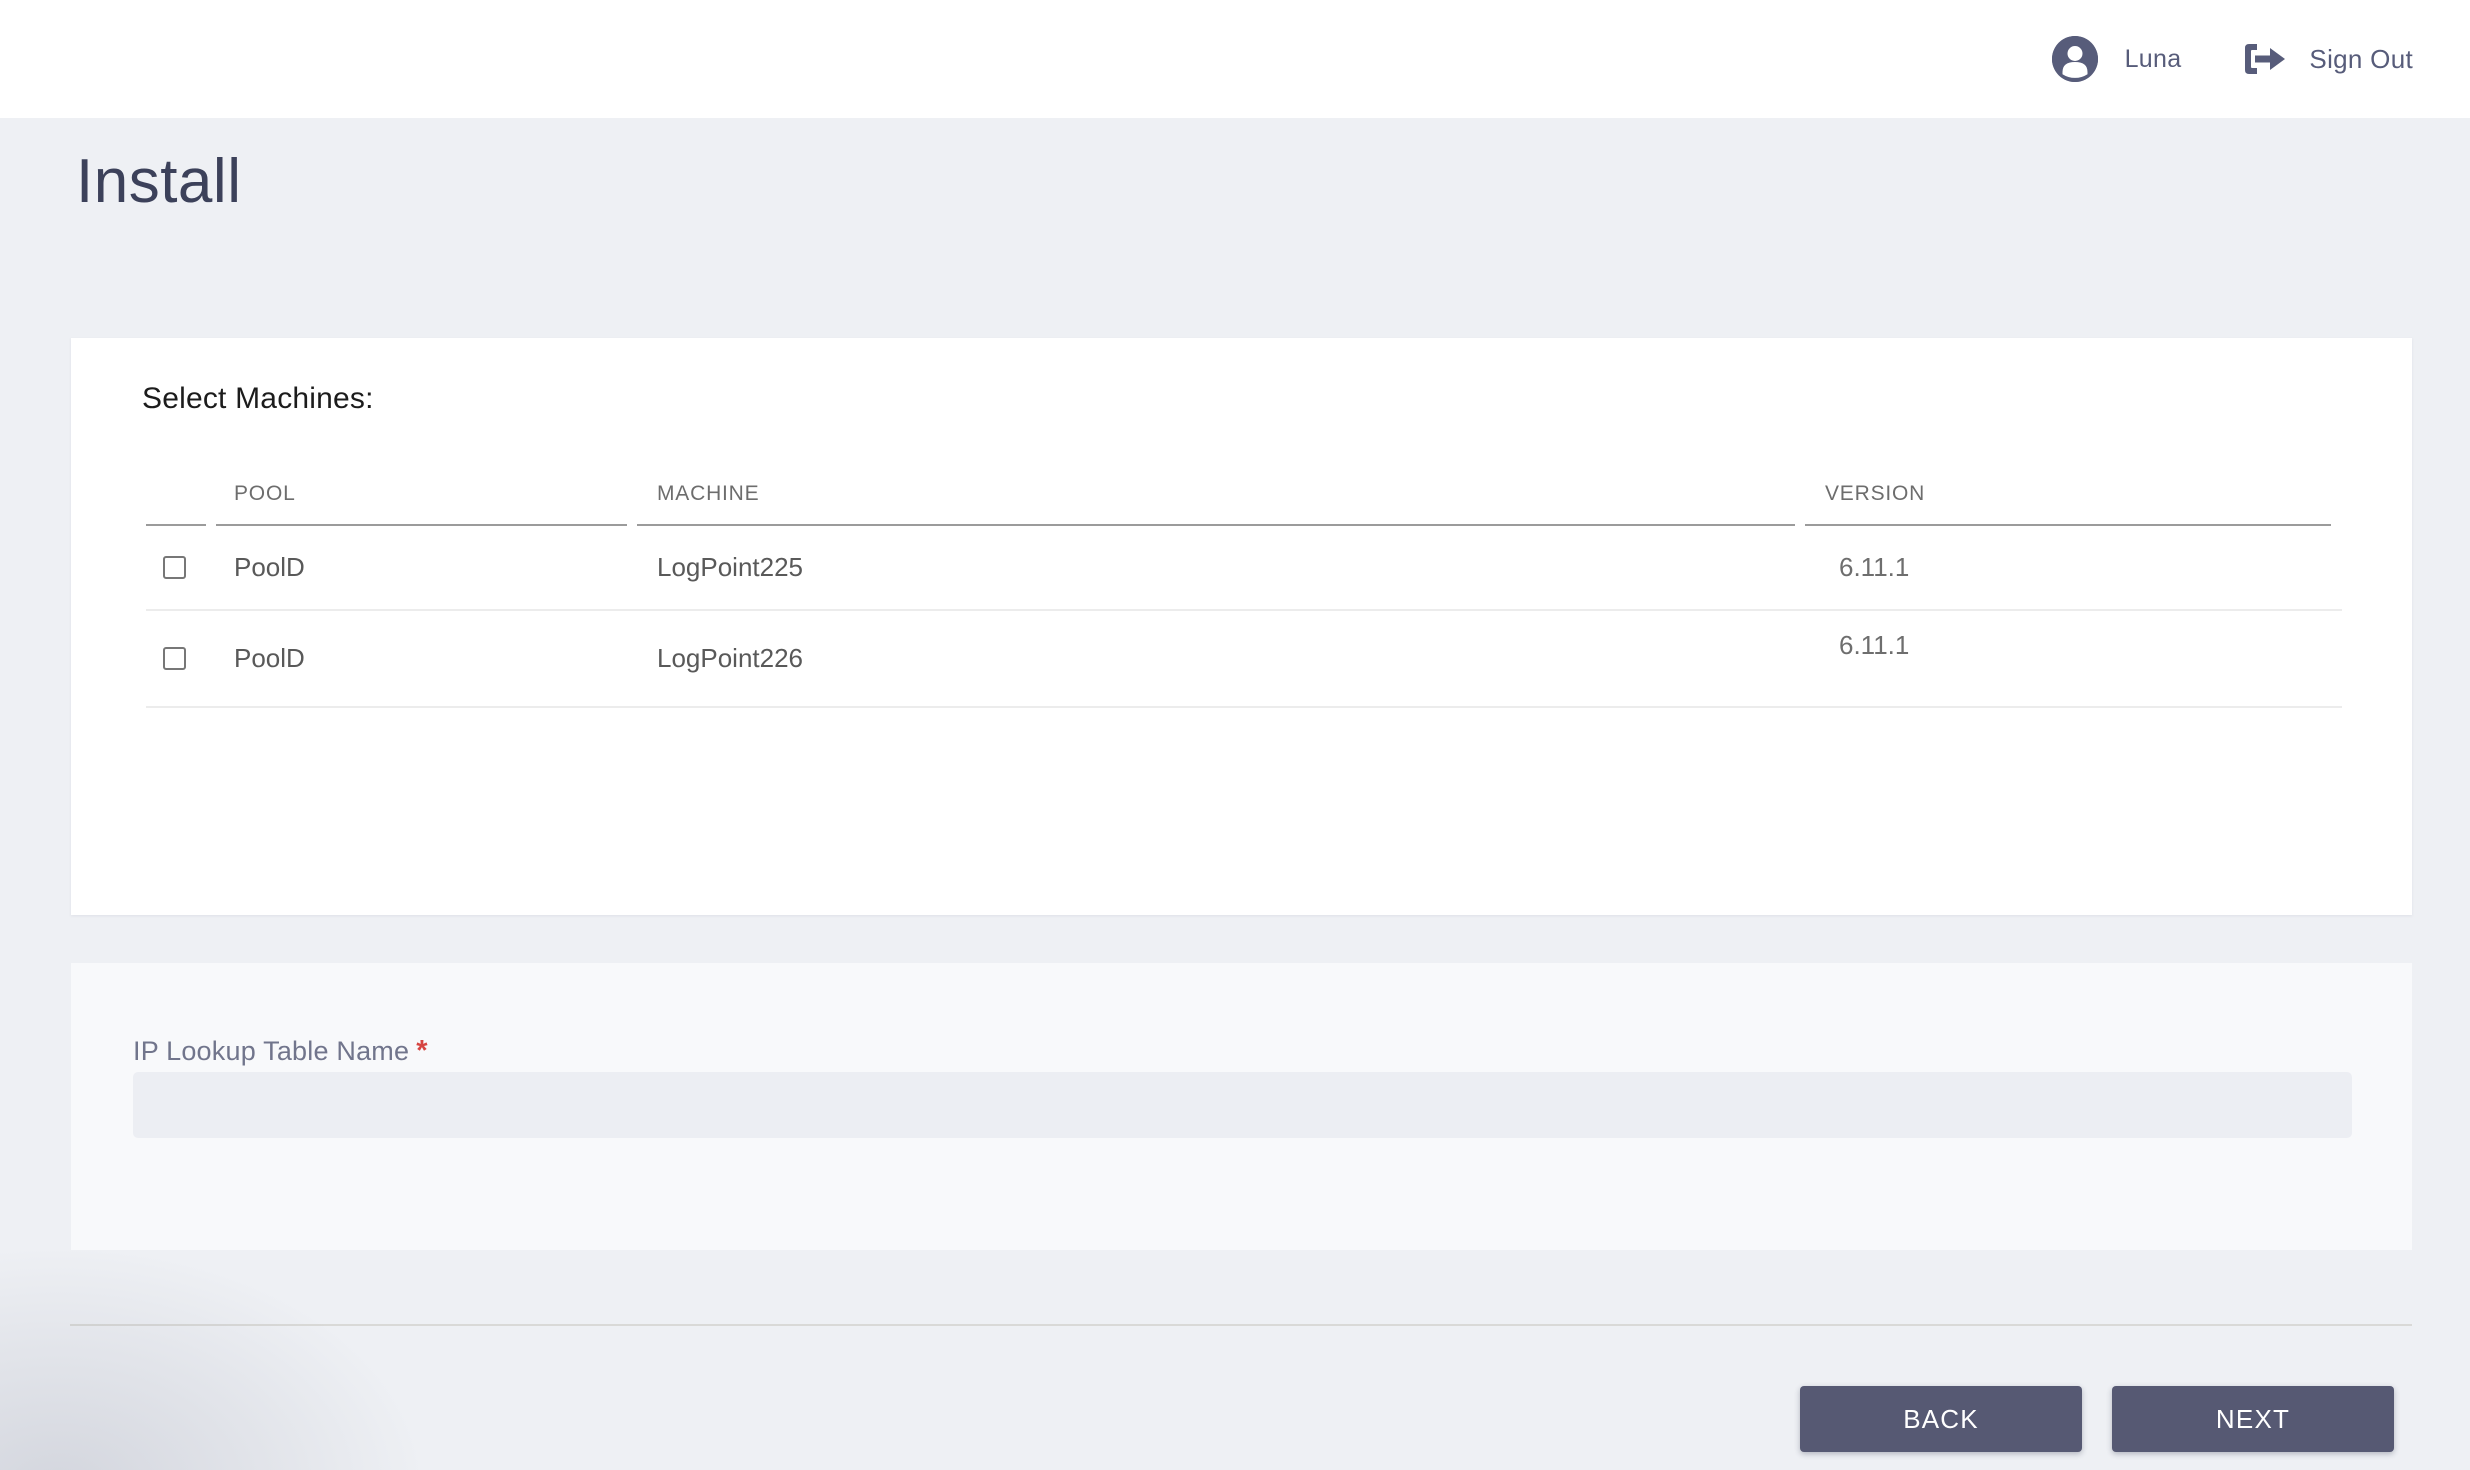 The height and width of the screenshot is (1470, 2470). Describe the element at coordinates (1242, 1051) in the screenshot. I see `ip-lookup-label-row: IP Lookup Table Name *` at that location.